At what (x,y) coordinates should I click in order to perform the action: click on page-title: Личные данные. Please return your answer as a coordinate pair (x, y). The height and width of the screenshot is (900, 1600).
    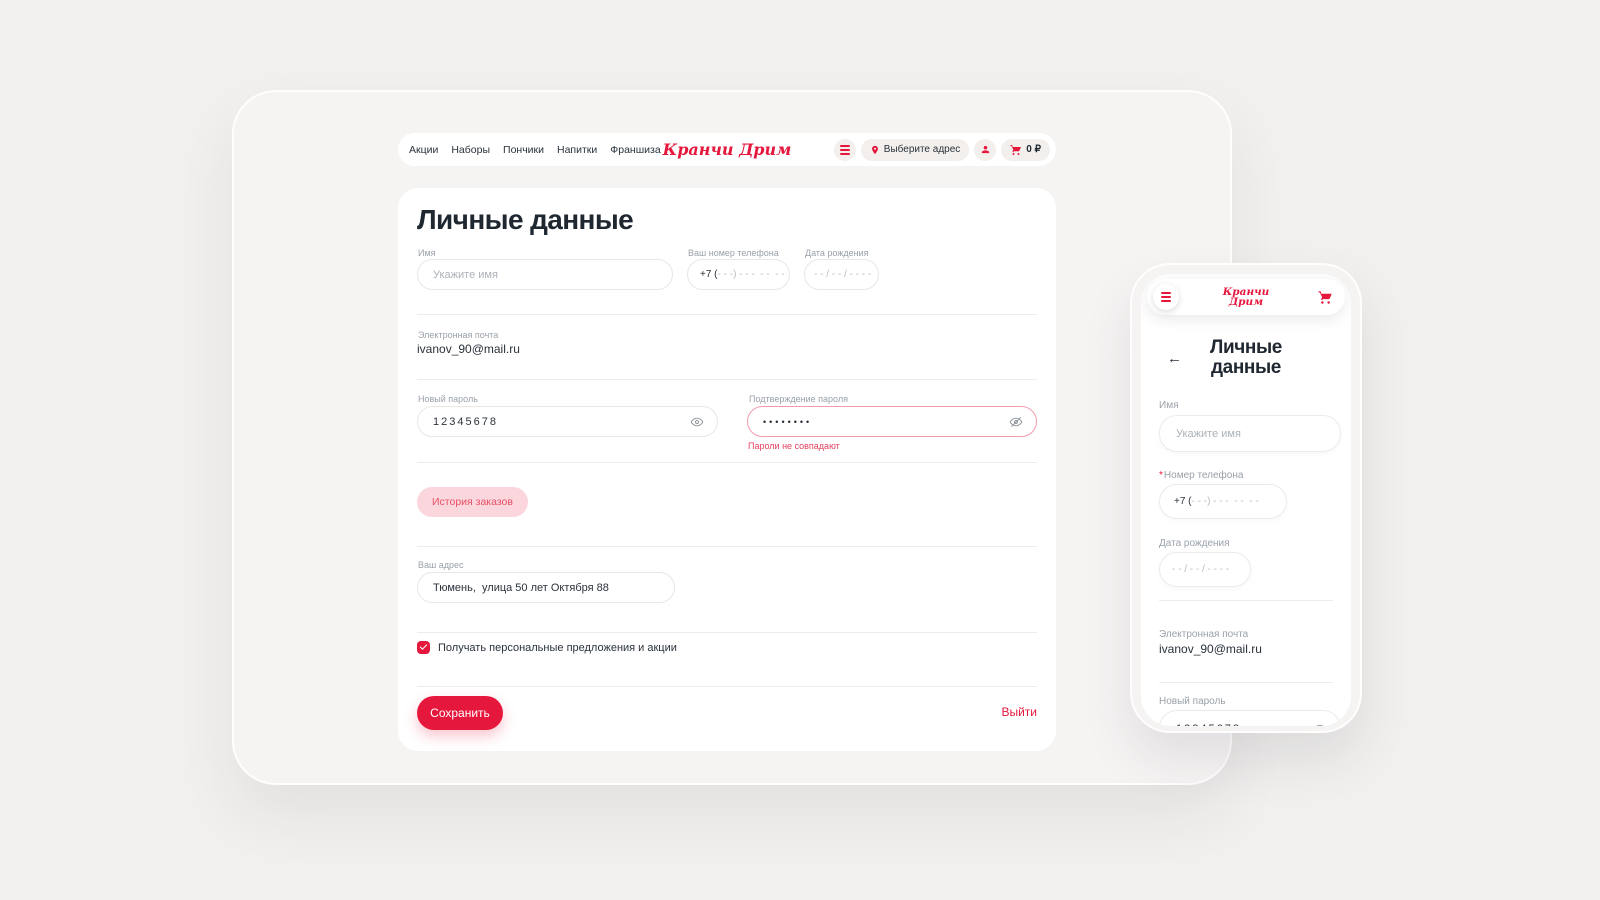
    Looking at the image, I should click on (525, 219).